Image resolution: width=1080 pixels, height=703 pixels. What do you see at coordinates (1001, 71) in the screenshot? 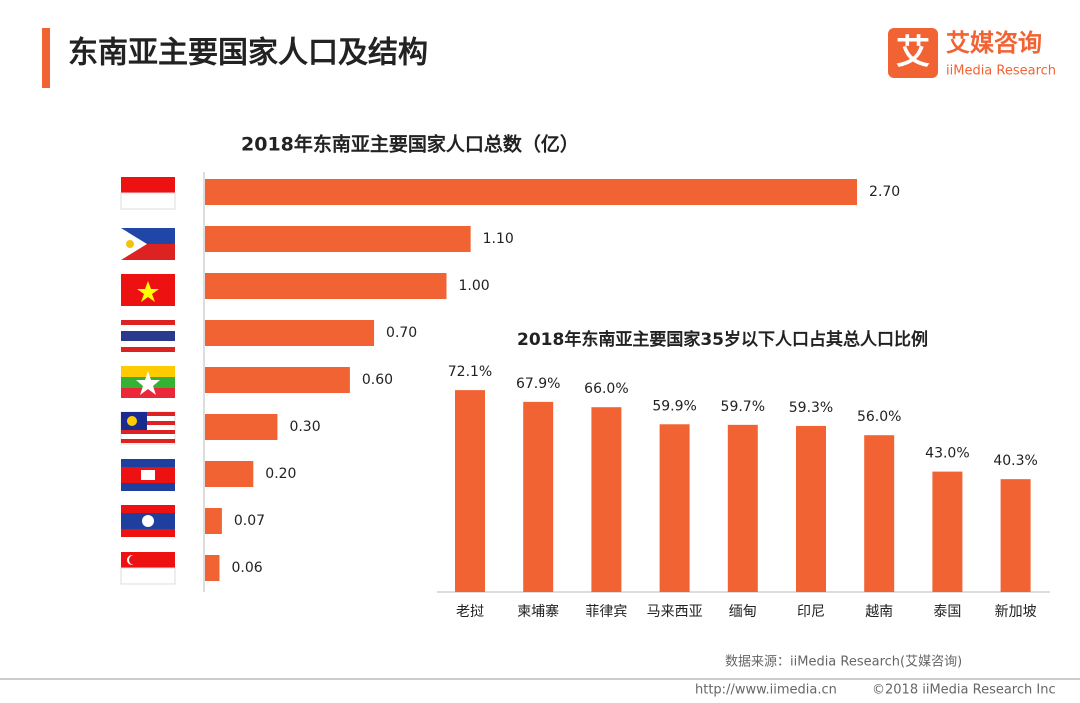
I see `logo-sub: iiMedia Research` at bounding box center [1001, 71].